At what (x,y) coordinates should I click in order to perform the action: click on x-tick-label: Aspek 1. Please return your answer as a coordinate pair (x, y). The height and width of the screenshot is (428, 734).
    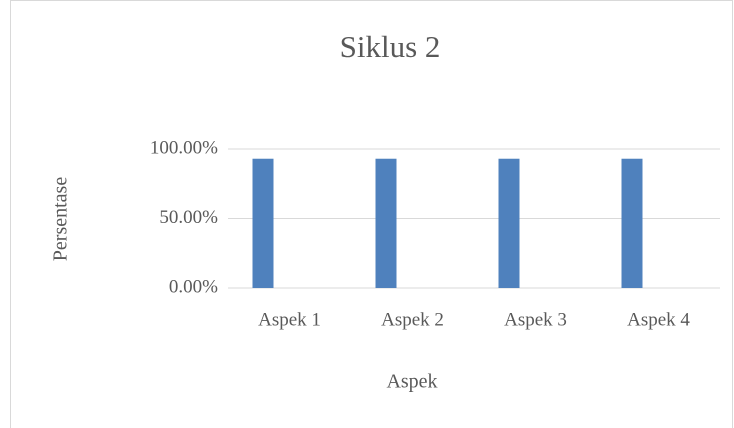
    Looking at the image, I should click on (289, 319).